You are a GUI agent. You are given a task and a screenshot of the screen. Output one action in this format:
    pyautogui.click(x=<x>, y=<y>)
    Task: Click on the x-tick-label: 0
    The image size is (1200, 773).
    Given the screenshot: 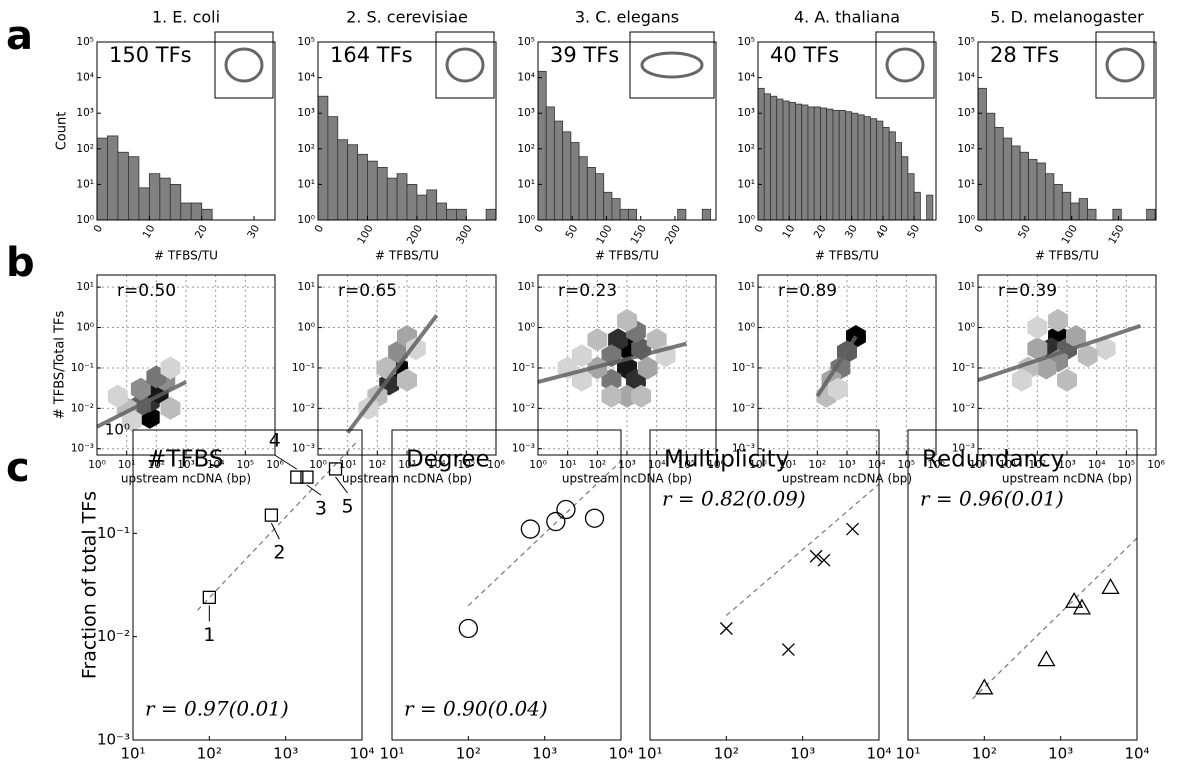 What is the action you would take?
    pyautogui.click(x=759, y=229)
    